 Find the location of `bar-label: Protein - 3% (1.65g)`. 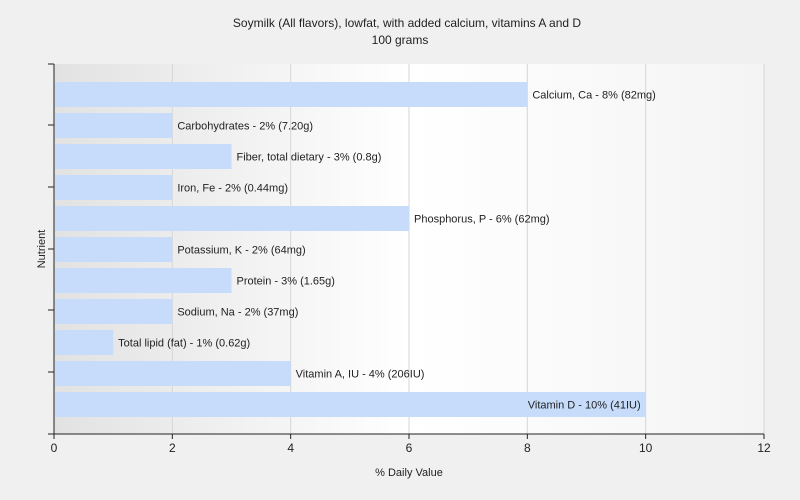

bar-label: Protein - 3% (1.65g) is located at coordinates (286, 282).